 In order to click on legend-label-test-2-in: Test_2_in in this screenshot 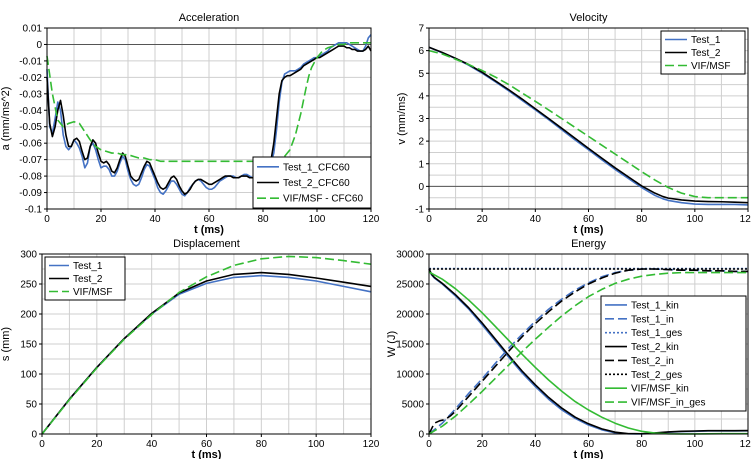, I will do `click(652, 361)`.